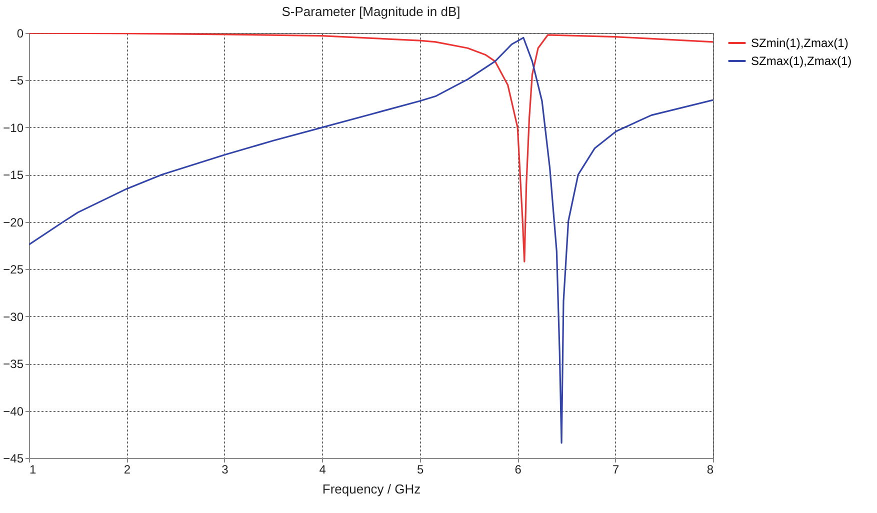 The height and width of the screenshot is (513, 877). What do you see at coordinates (13, 364) in the screenshot?
I see `y-tick-label: −35` at bounding box center [13, 364].